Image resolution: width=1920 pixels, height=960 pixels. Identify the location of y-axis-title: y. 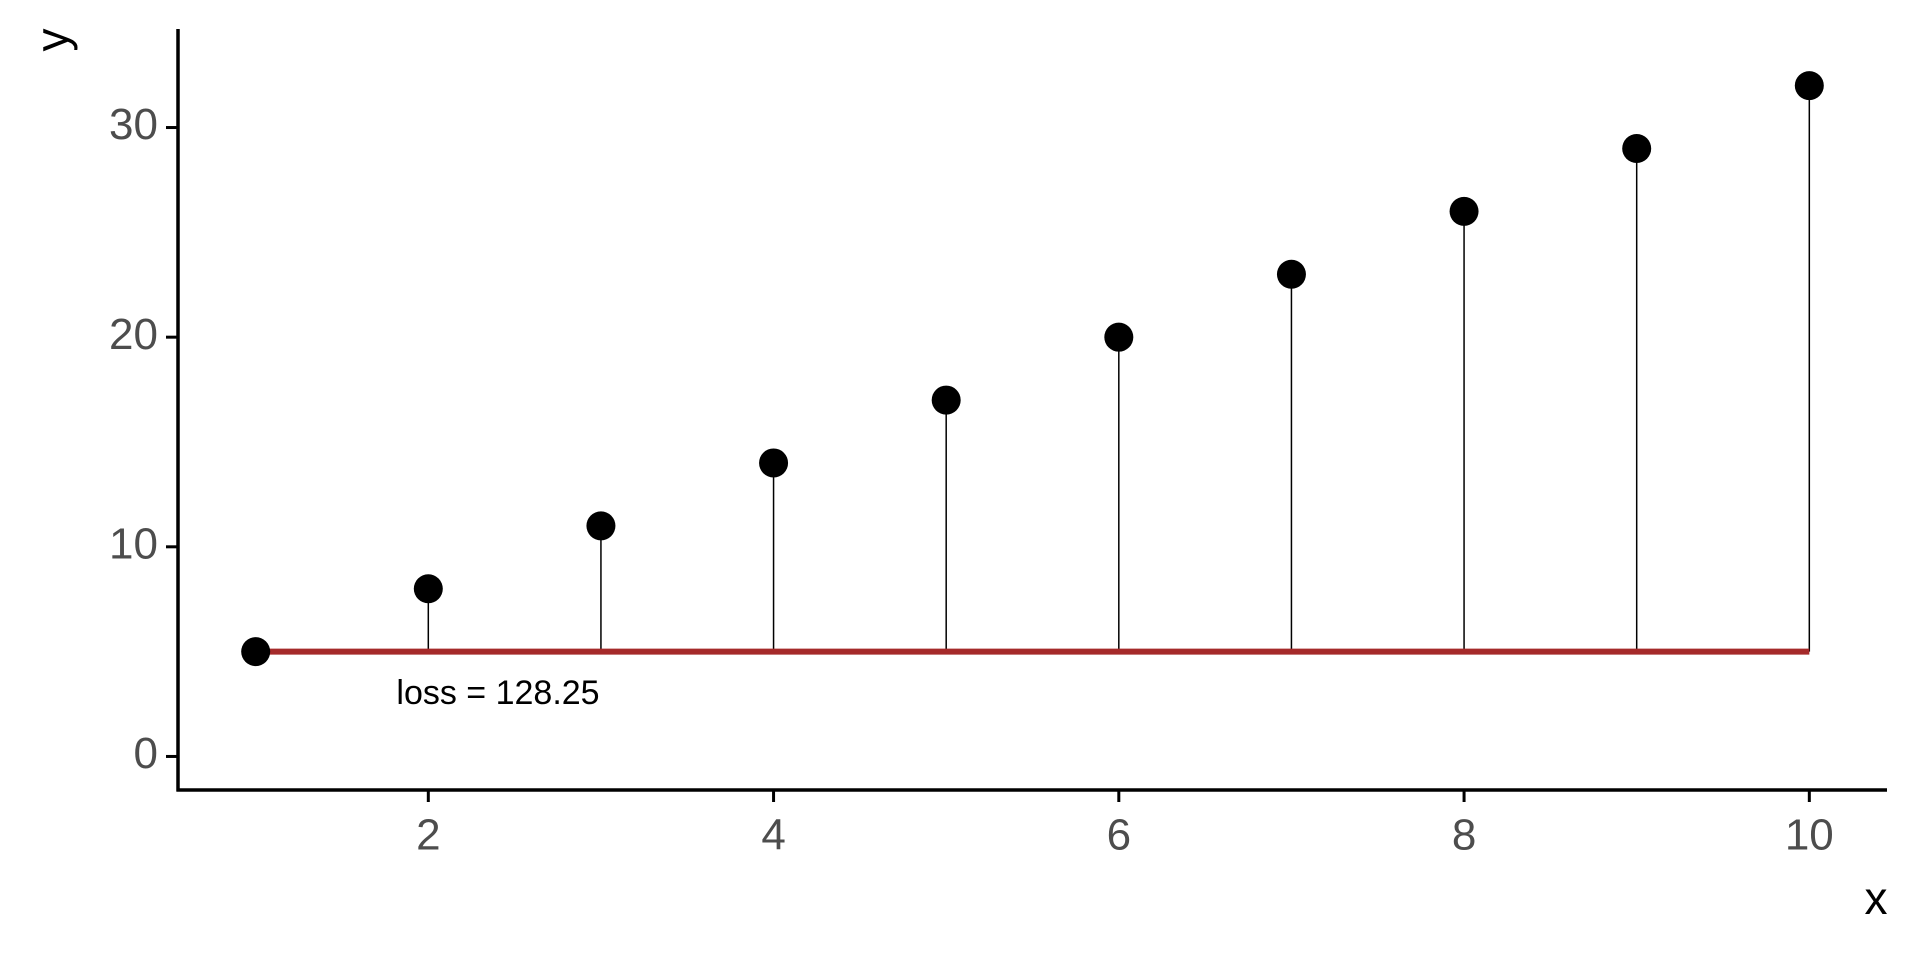
(52, 40).